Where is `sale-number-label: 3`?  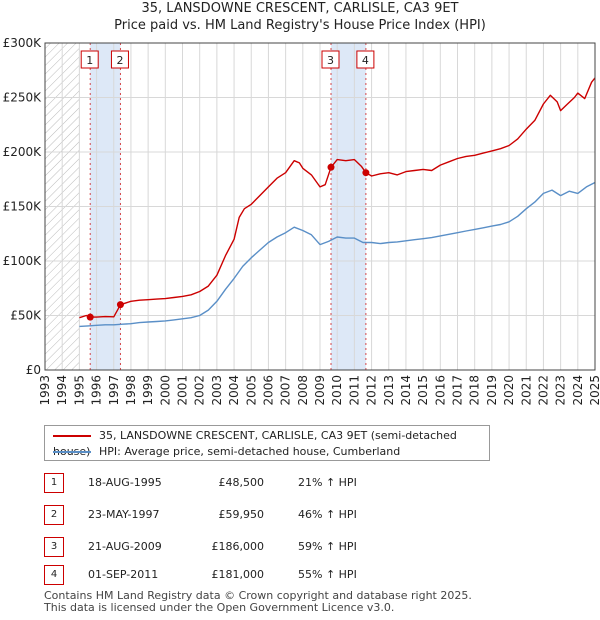 sale-number-label: 3 is located at coordinates (330, 60).